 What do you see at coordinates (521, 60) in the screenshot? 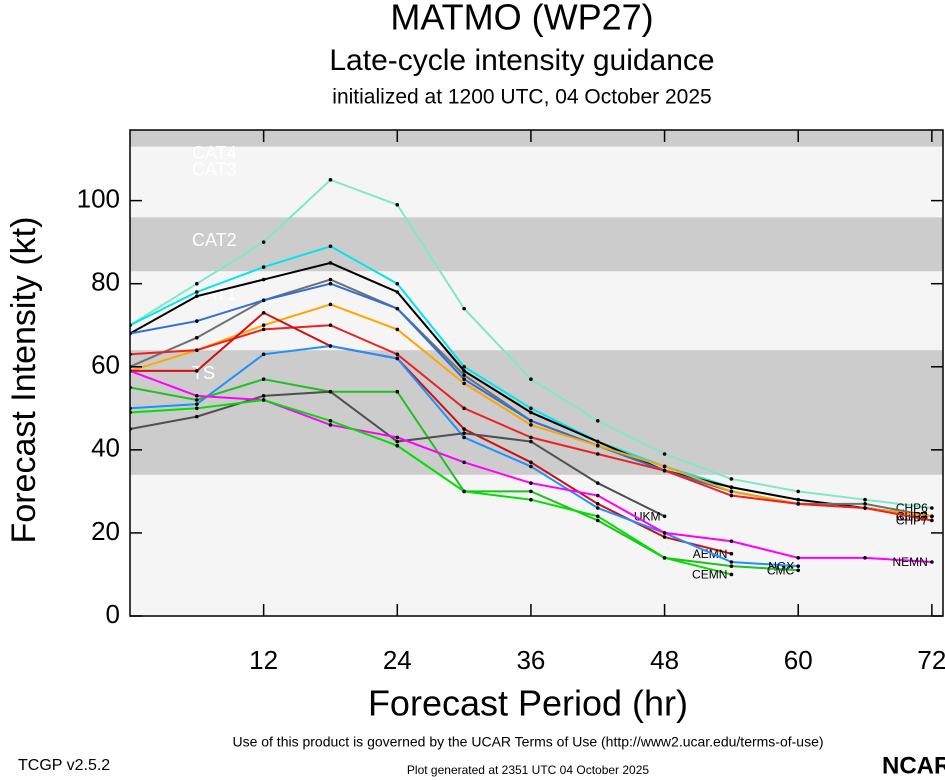
I see `chart-subtitle: Late-cycle intensity guidance` at bounding box center [521, 60].